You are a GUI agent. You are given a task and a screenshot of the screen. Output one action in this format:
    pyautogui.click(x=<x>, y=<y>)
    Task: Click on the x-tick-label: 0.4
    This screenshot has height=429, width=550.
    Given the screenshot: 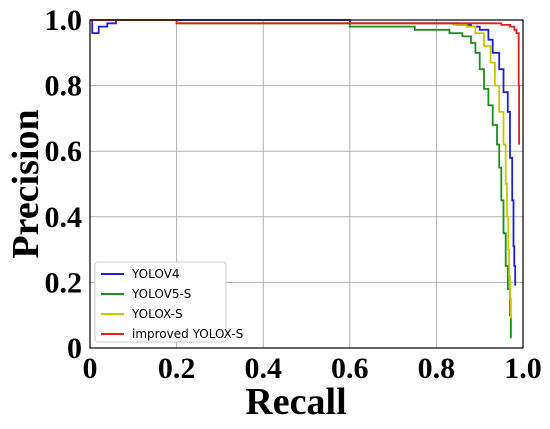 What is the action you would take?
    pyautogui.click(x=263, y=368)
    